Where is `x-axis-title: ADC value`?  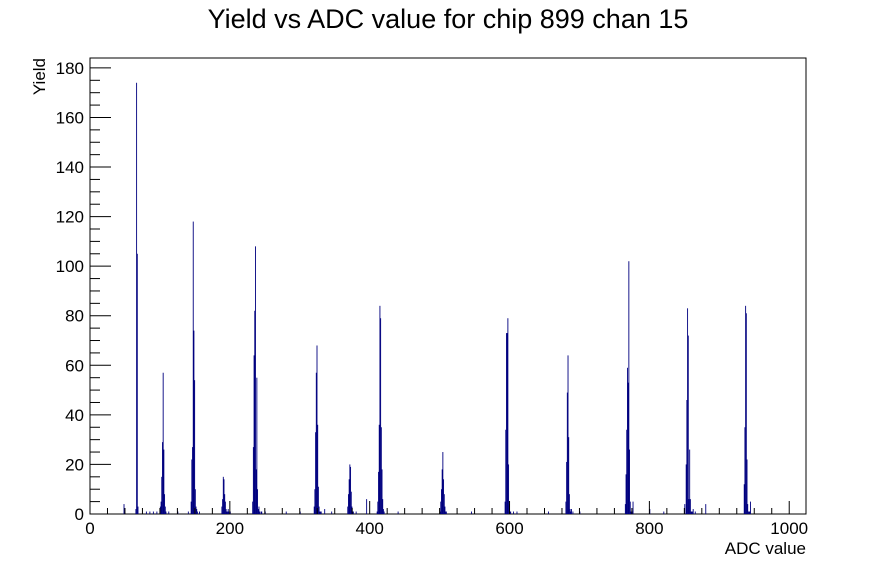
x-axis-title: ADC value is located at coordinates (765, 548).